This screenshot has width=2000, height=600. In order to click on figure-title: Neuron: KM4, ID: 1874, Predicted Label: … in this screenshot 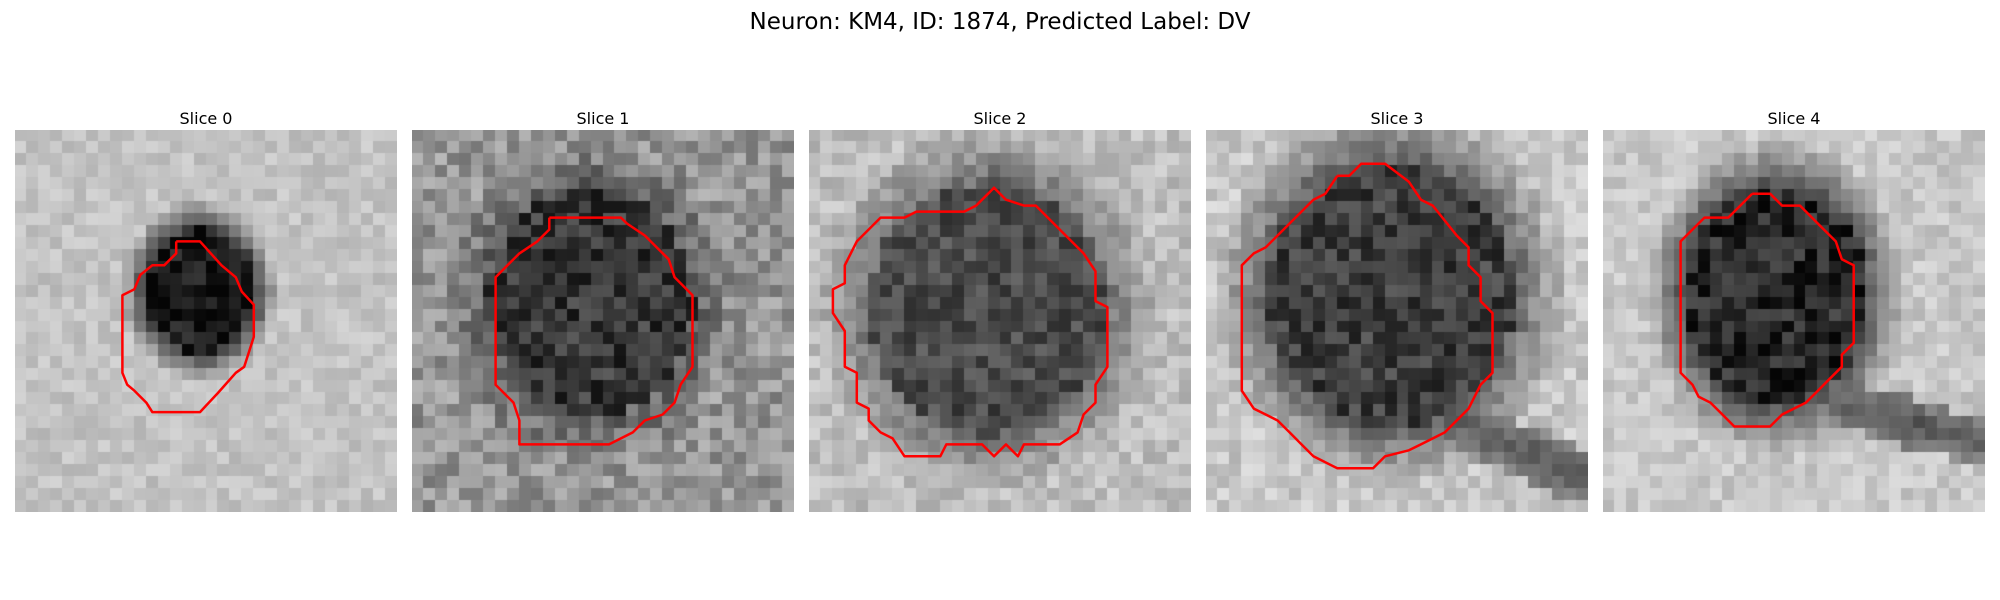, I will do `click(1000, 22)`.